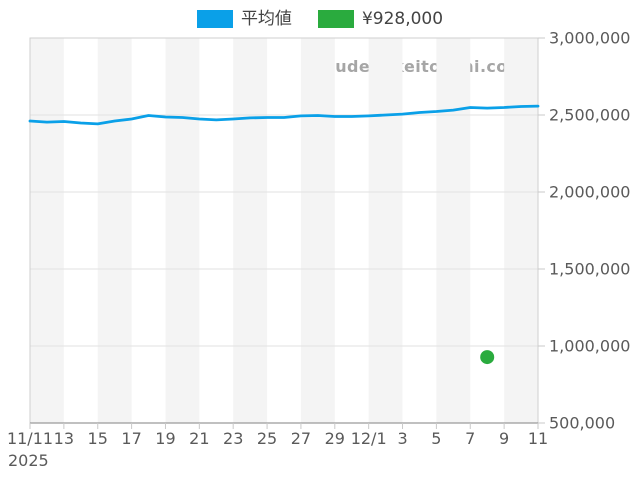  I want to click on y-tick-label: 2,500,000, so click(589, 115).